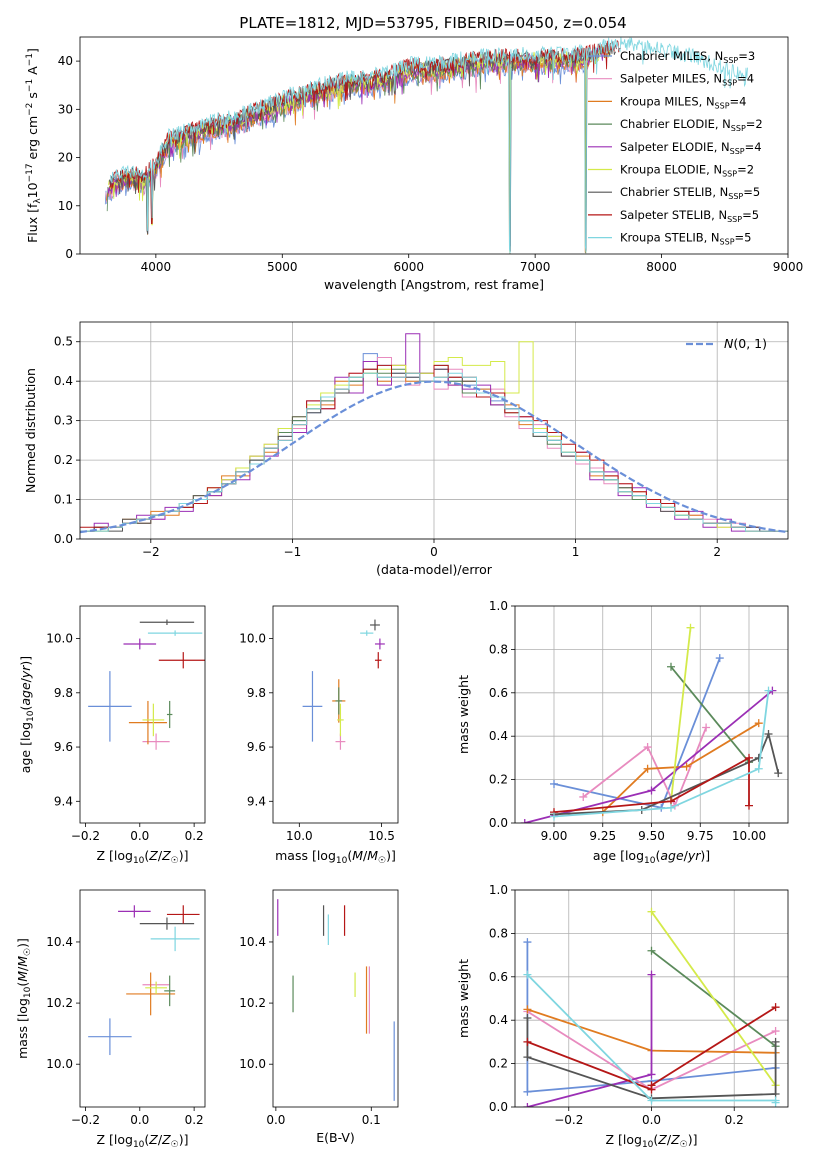  Describe the element at coordinates (689, 216) in the screenshot. I see `spectrum-legend-label: Salpeter STELIB, NSSP=5` at that location.